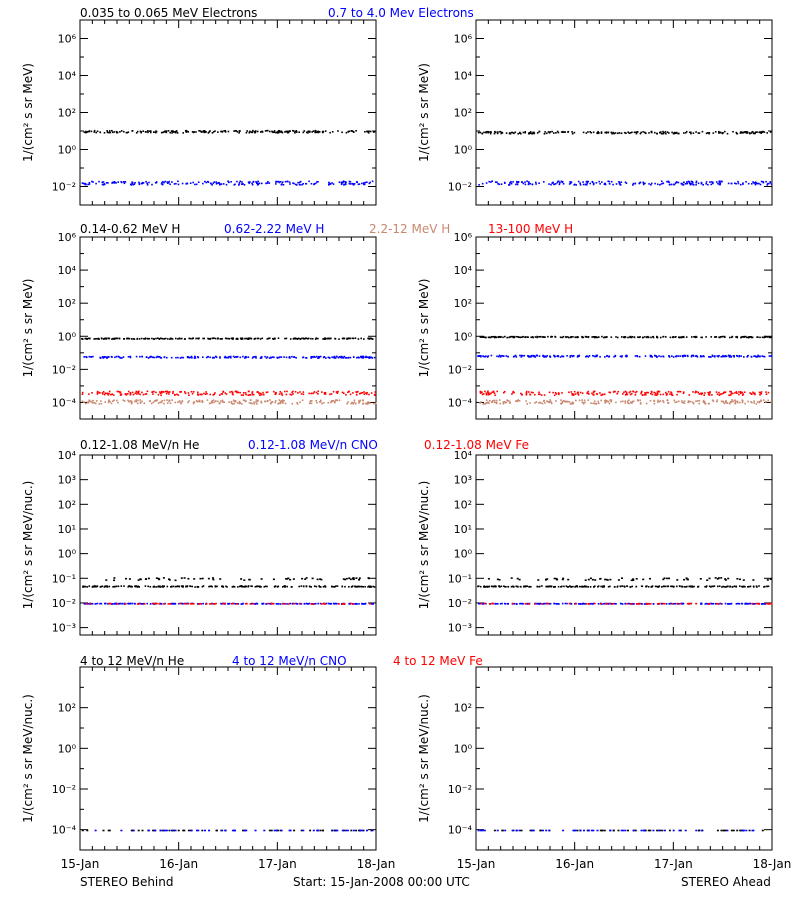  I want to click on y-tick-label: 10⁰, so click(67, 748).